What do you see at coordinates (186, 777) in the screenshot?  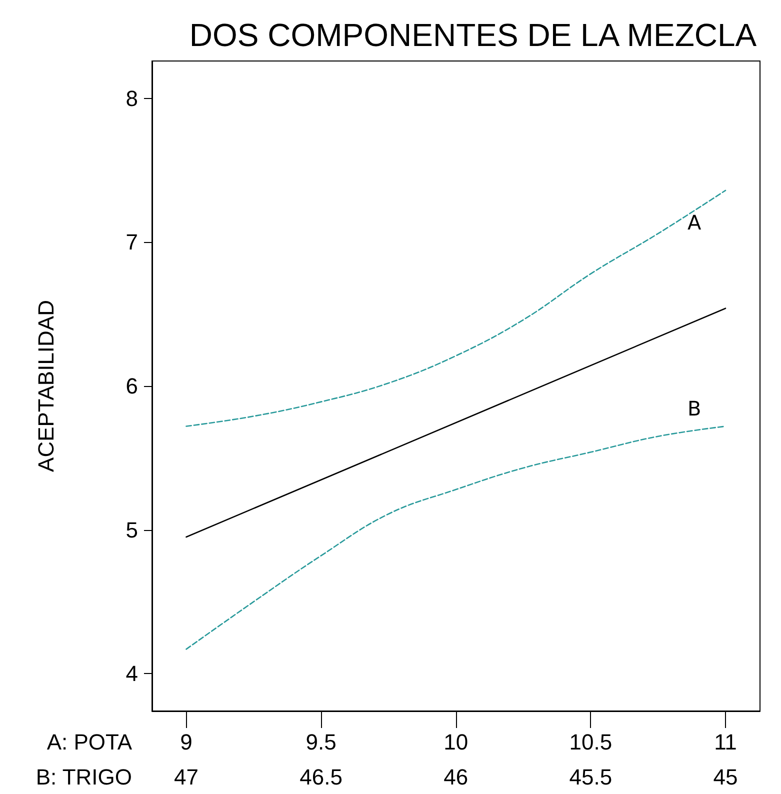 I see `x2-tick-label: 47` at bounding box center [186, 777].